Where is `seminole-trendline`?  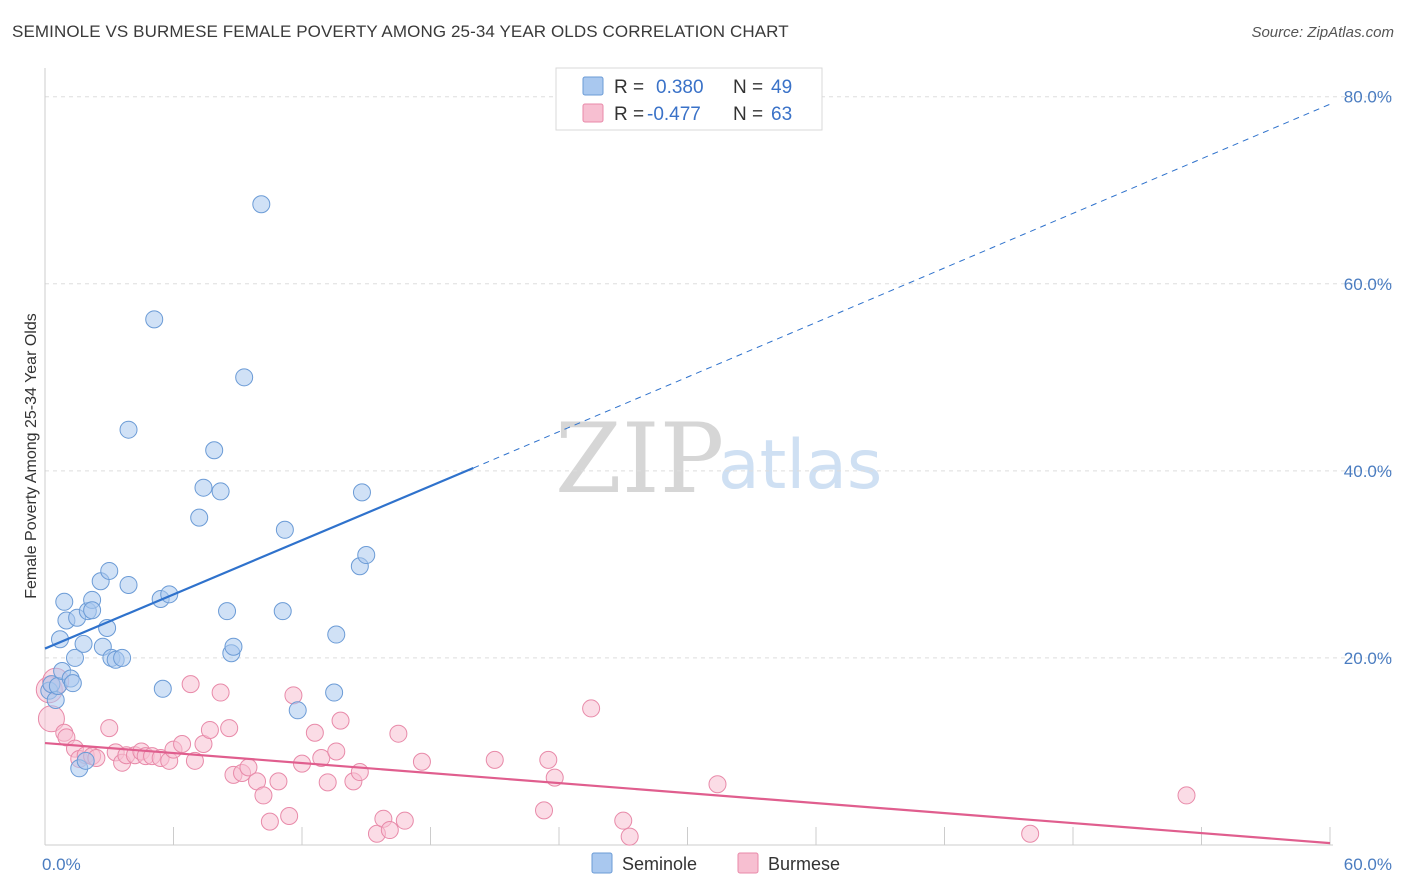
seminole-trendline is located at coordinates (259, 558).